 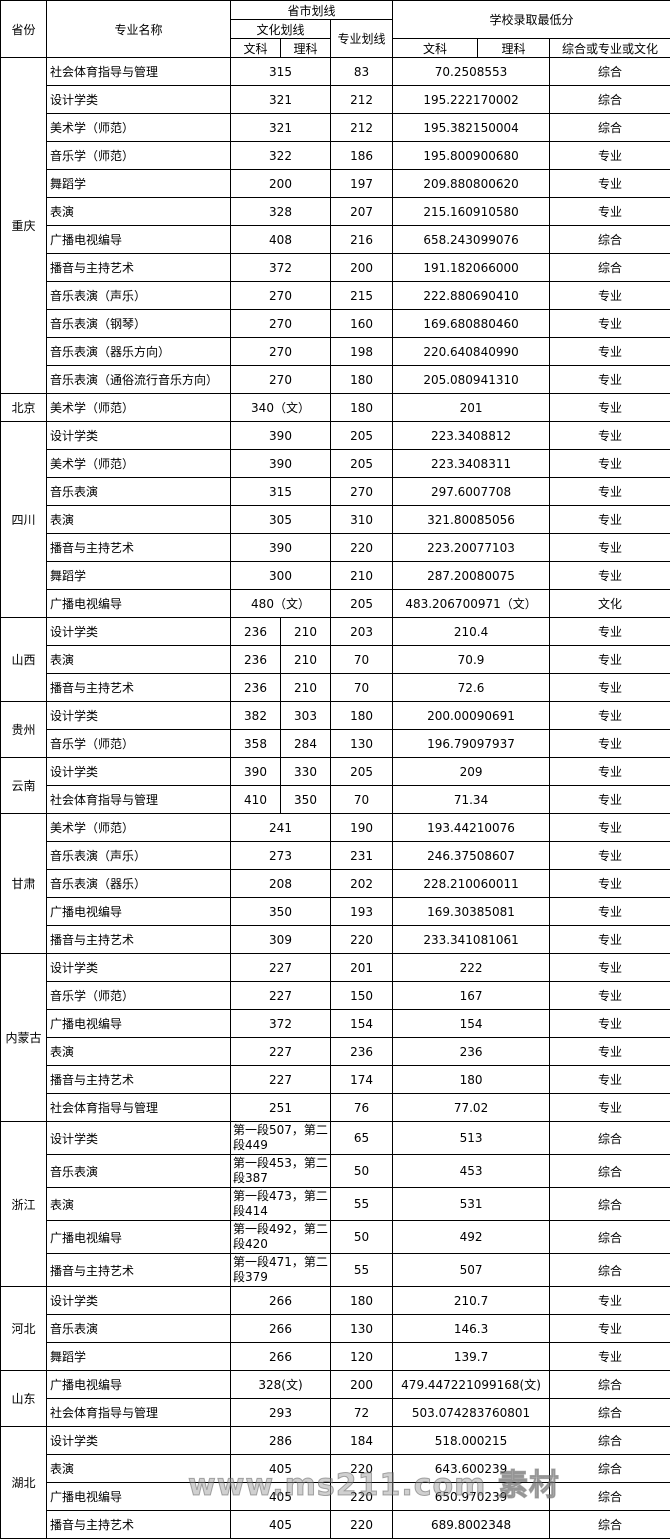 What do you see at coordinates (280, 1496) in the screenshot?
I see `culture-line-cell: 405` at bounding box center [280, 1496].